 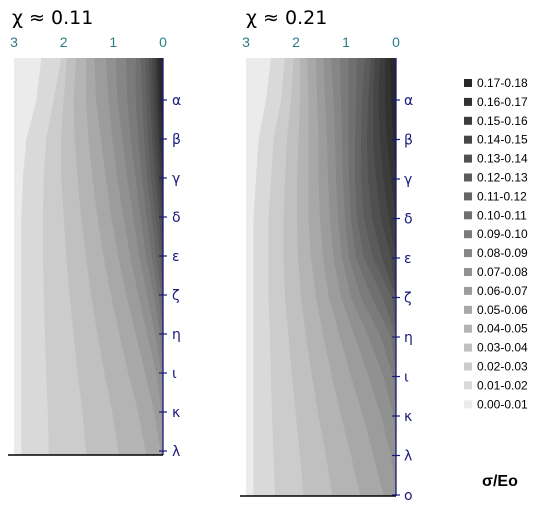 What do you see at coordinates (502, 215) in the screenshot?
I see `legend-label: 0.10-0.11` at bounding box center [502, 215].